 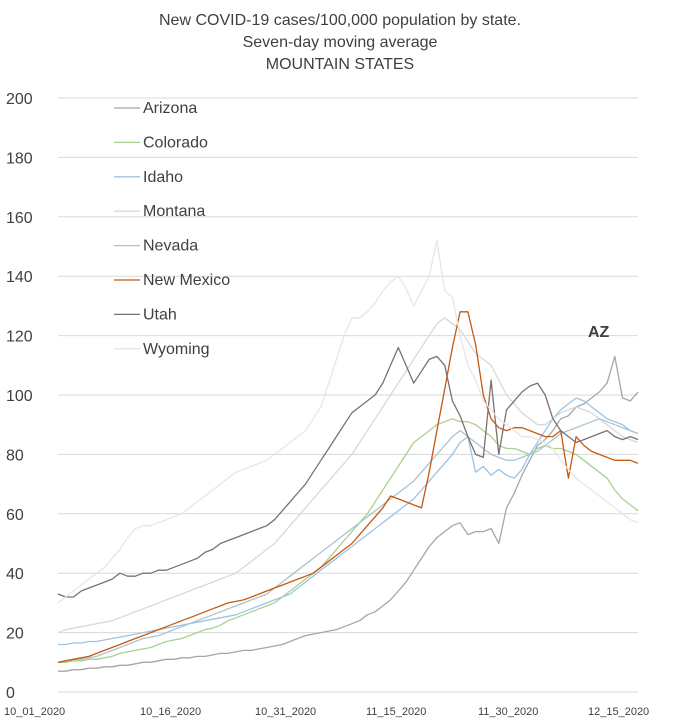 I want to click on y-tick-label: 140, so click(x=19, y=277).